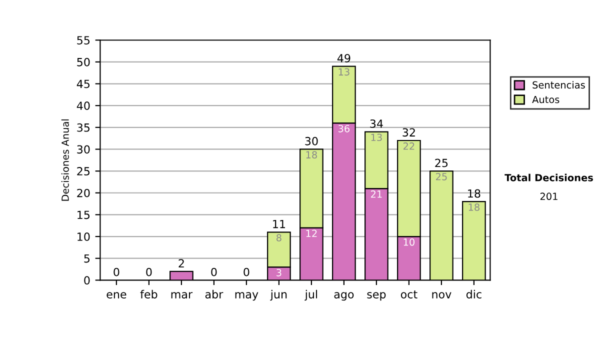  What do you see at coordinates (83, 171) in the screenshot?
I see `y-tick-label: 25` at bounding box center [83, 171].